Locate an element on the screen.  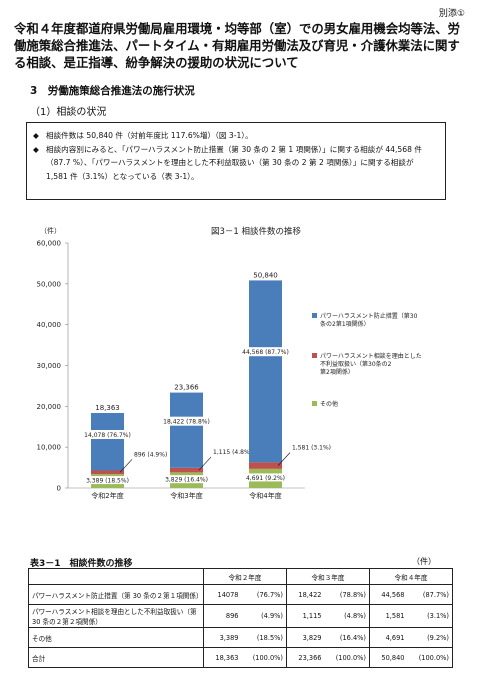
table-header-r3: 令和３年度 is located at coordinates (328, 576).